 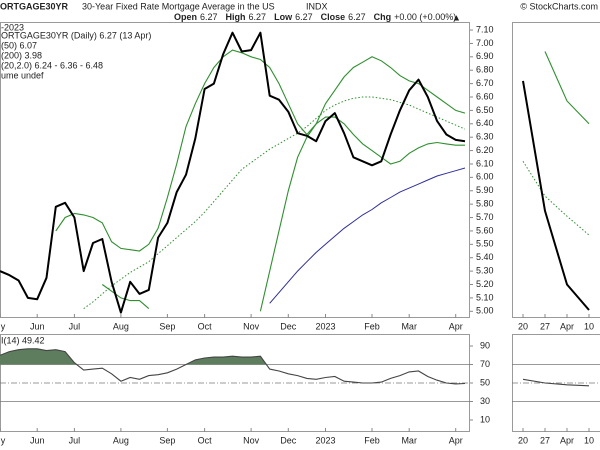 I want to click on quote-label: Open, so click(x=185, y=17).